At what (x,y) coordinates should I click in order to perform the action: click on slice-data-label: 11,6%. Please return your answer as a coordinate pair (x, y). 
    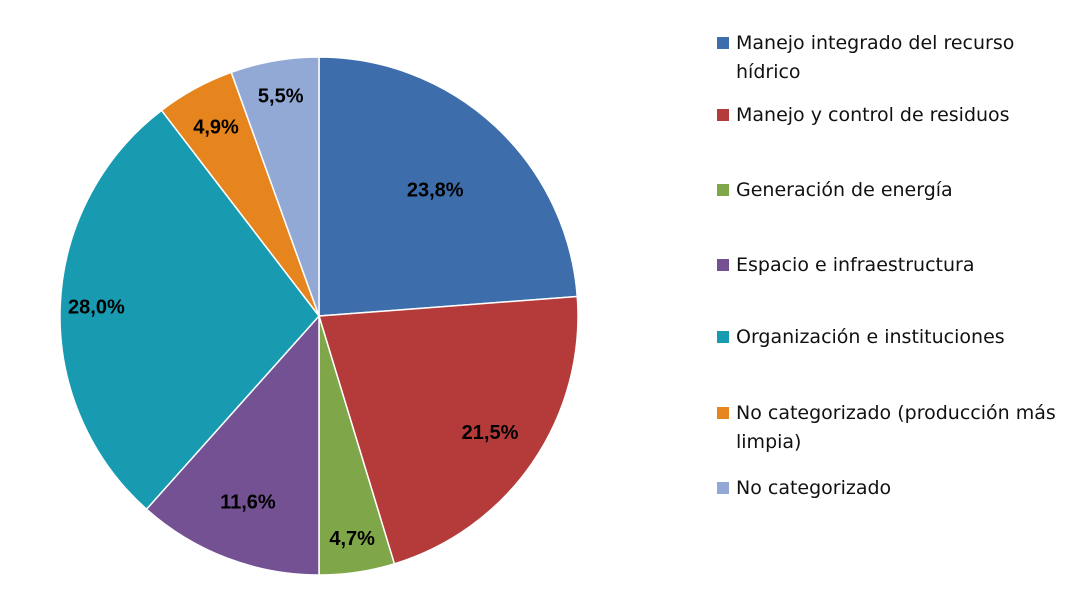
    Looking at the image, I should click on (248, 502).